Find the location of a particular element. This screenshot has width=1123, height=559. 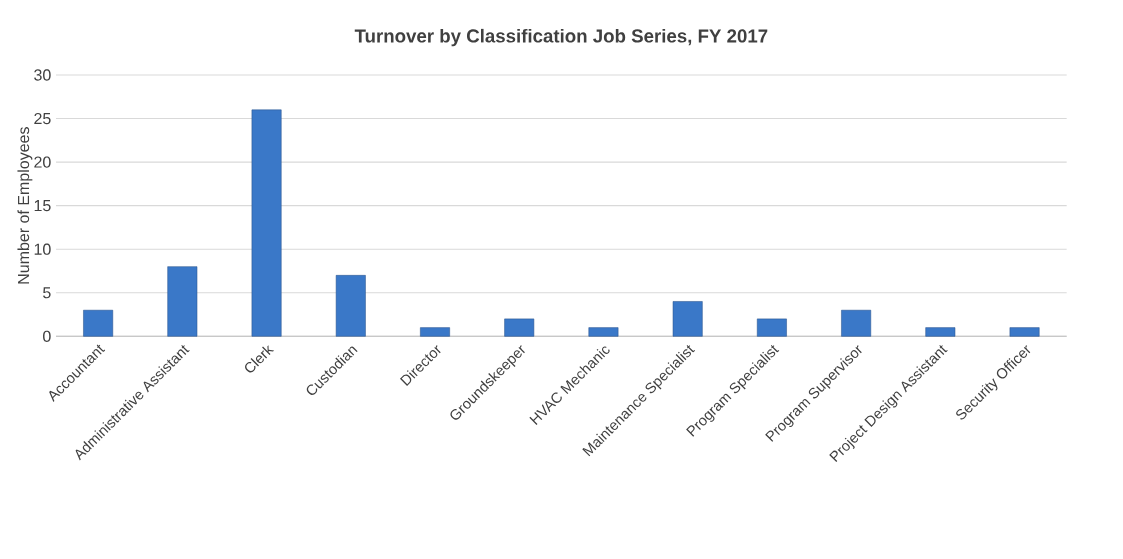

y-tick-label: 20 is located at coordinates (42, 162).